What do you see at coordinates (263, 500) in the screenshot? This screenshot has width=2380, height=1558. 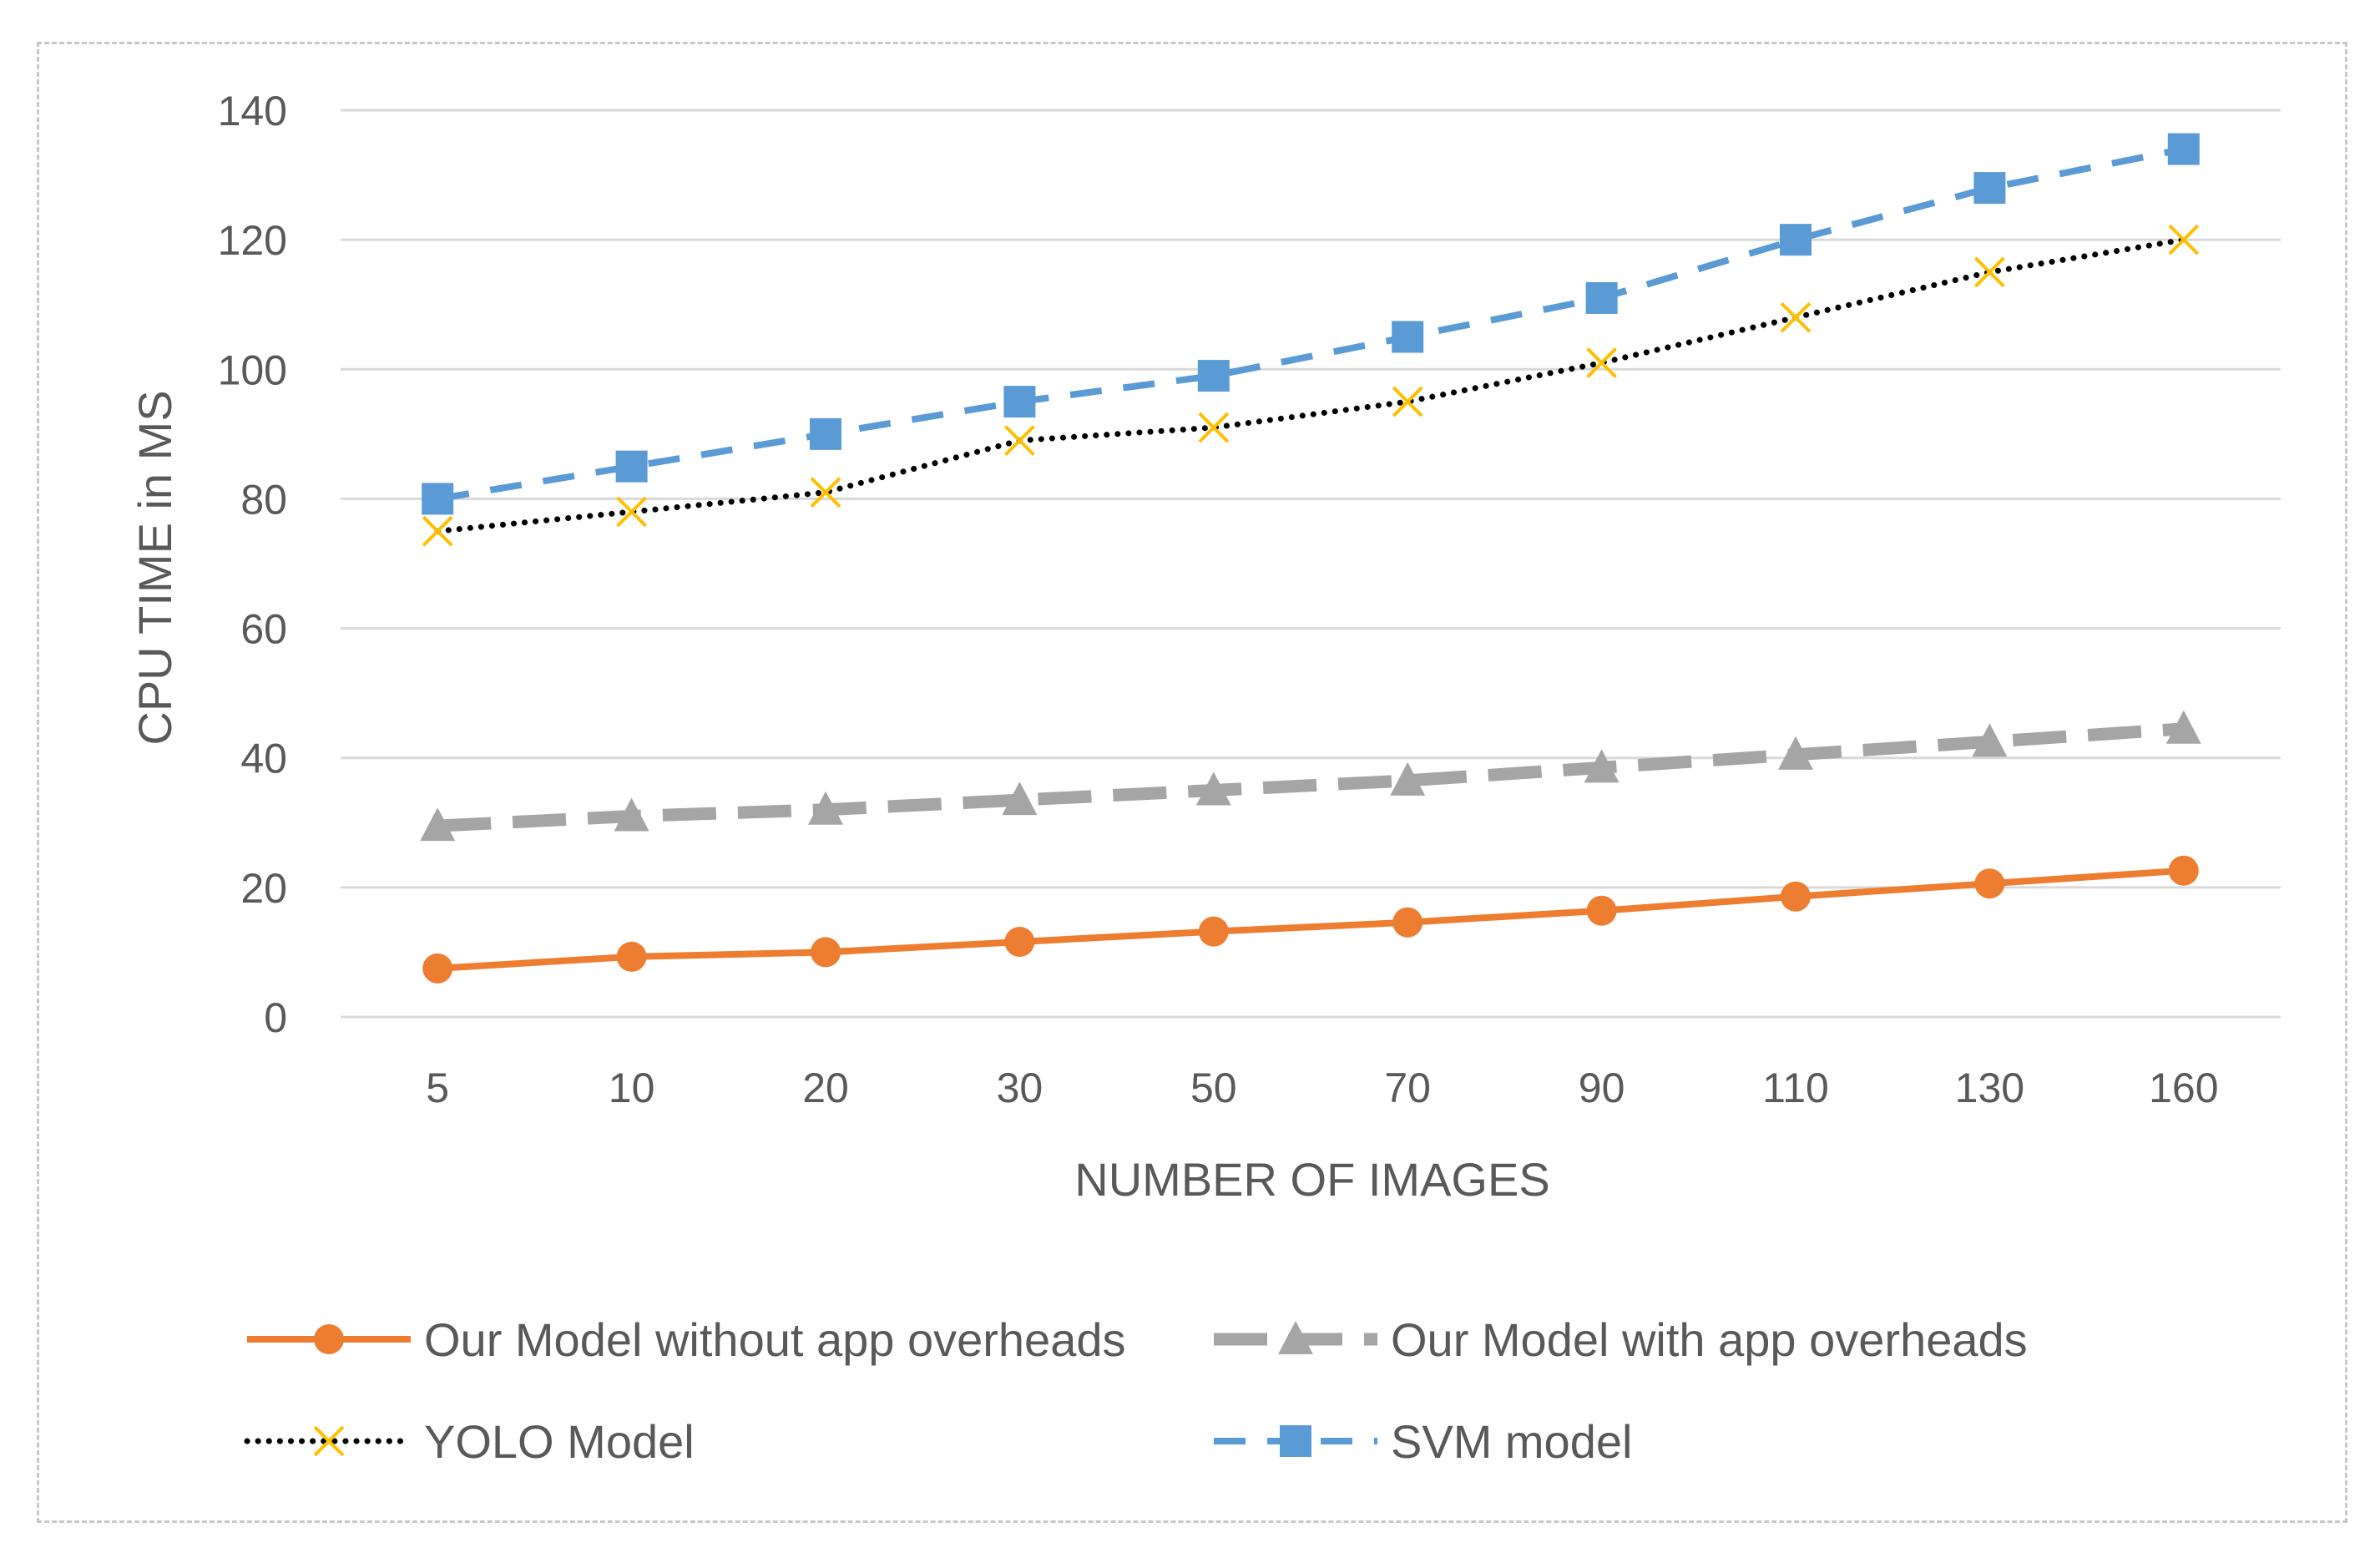 I see `y-tick-label: 80` at bounding box center [263, 500].